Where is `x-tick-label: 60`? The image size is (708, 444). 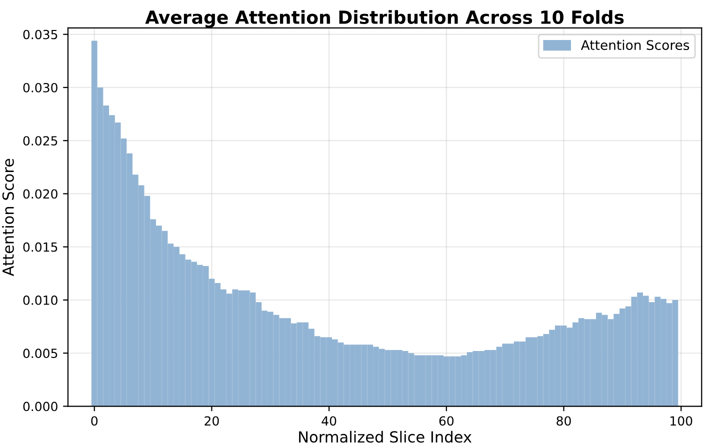 x-tick-label: 60 is located at coordinates (446, 421).